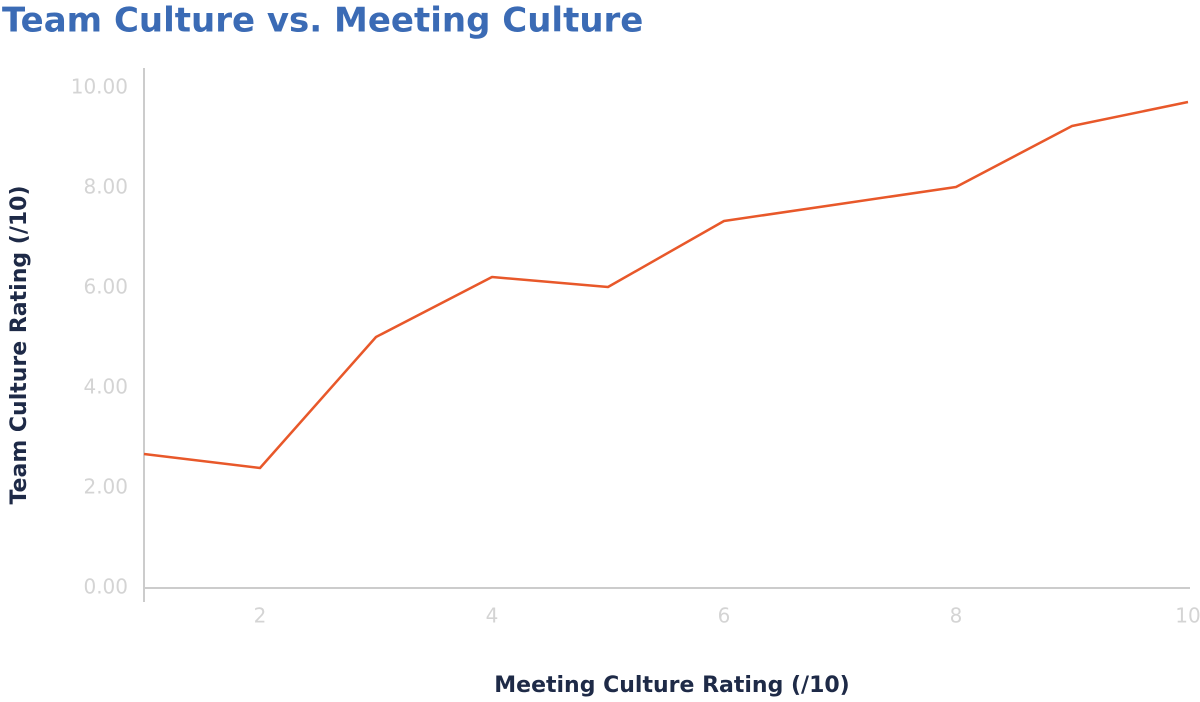 The image size is (1200, 702). I want to click on chart-title: Team Culture vs. Meeting Culture, so click(322, 21).